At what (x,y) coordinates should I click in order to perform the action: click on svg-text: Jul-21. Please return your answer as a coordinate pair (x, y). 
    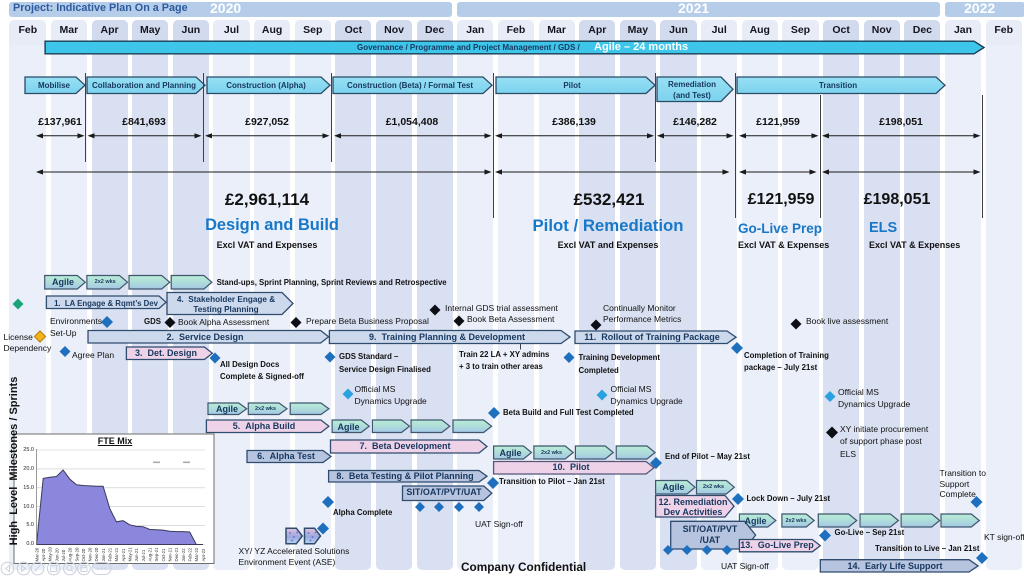
    Looking at the image, I should click on (143, 555).